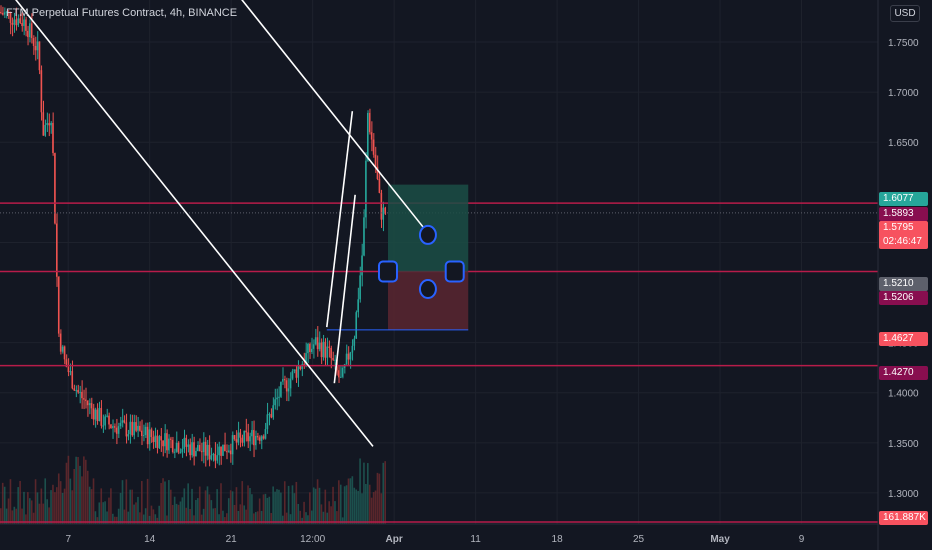  What do you see at coordinates (427, 289) in the screenshot?
I see `stop-handle` at bounding box center [427, 289].